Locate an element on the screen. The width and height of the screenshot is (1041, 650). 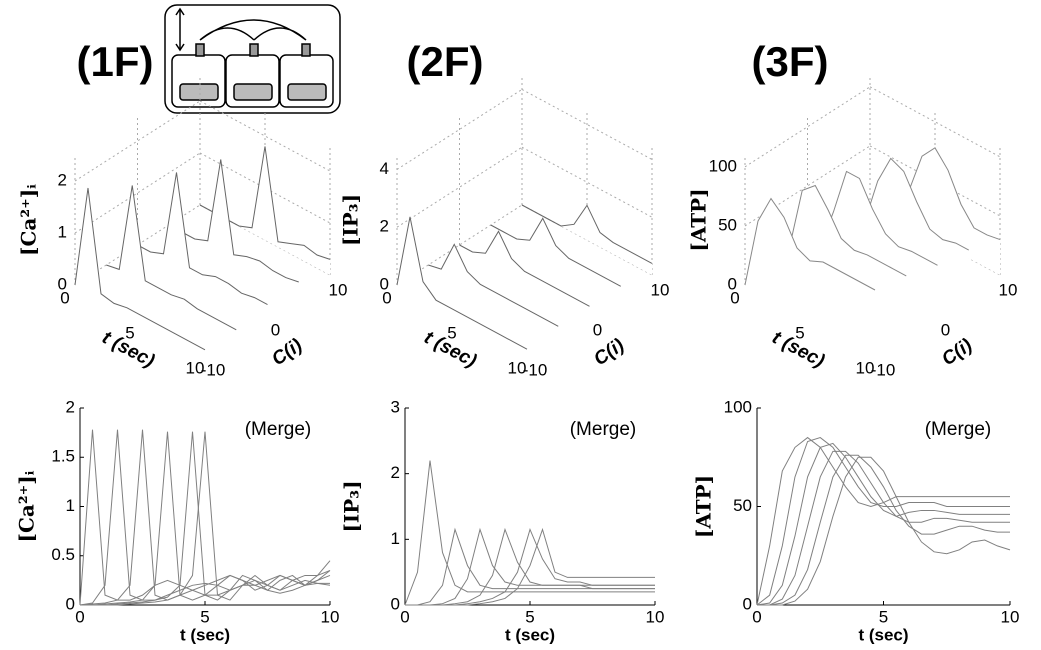
connection-arrow is located at coordinates (253, 30).